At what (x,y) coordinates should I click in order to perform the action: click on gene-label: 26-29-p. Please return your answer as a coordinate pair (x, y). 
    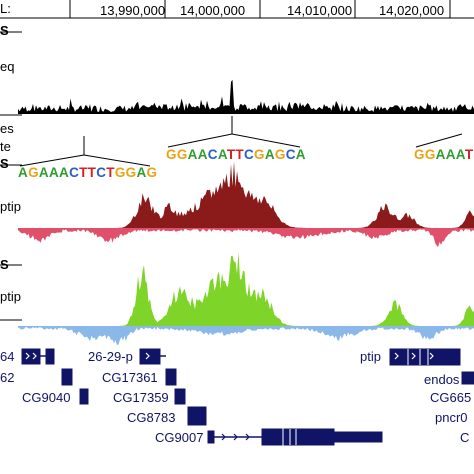
    Looking at the image, I should click on (110, 356).